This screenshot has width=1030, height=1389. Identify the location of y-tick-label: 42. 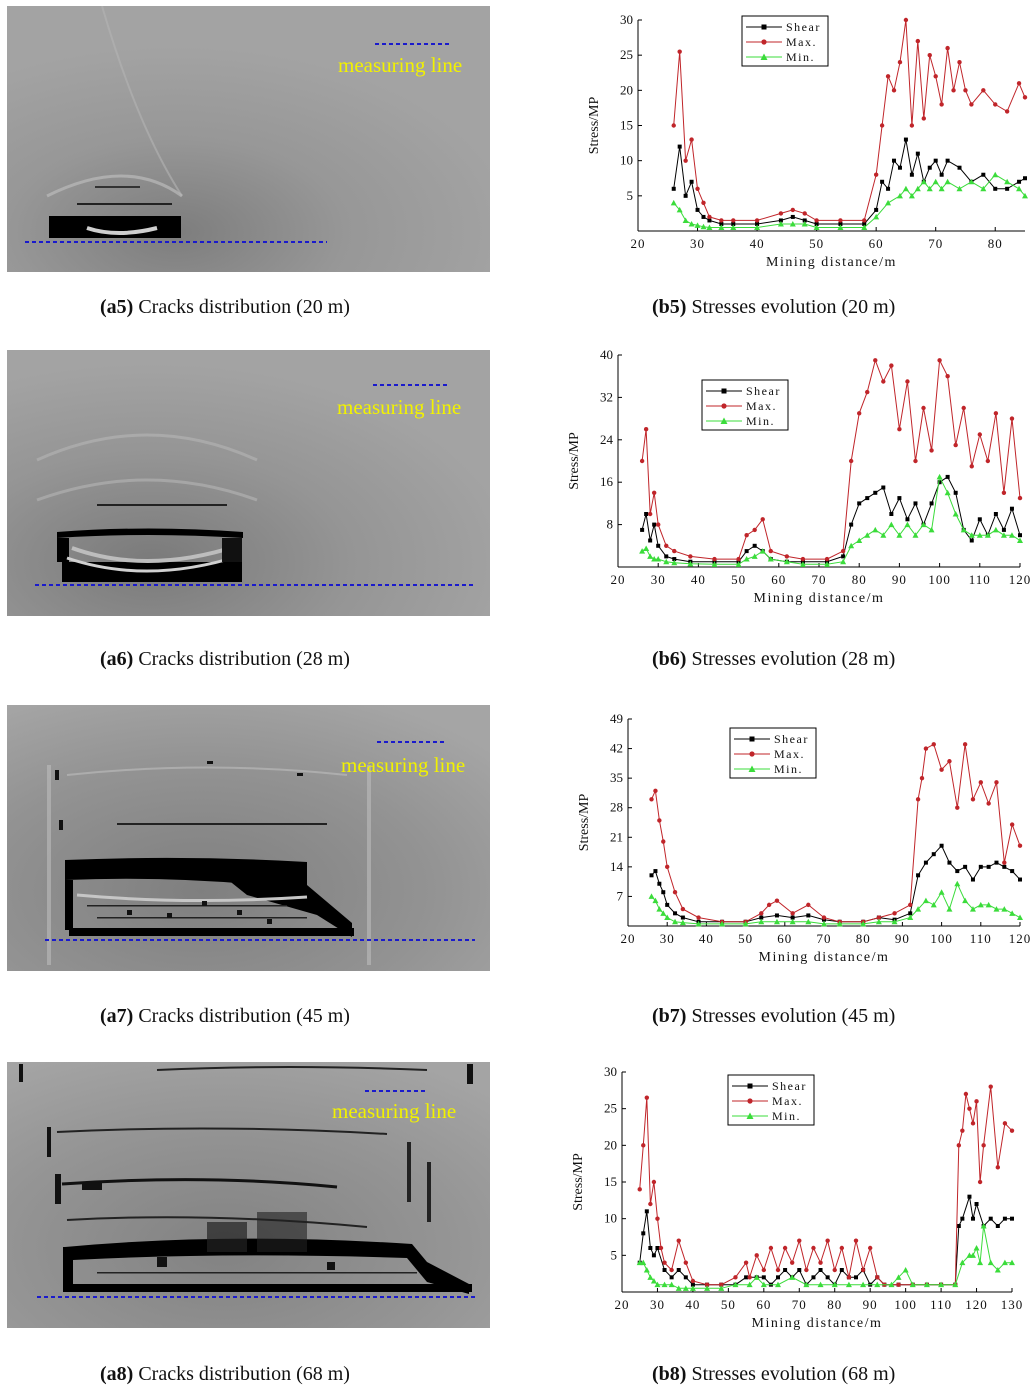
(616, 748).